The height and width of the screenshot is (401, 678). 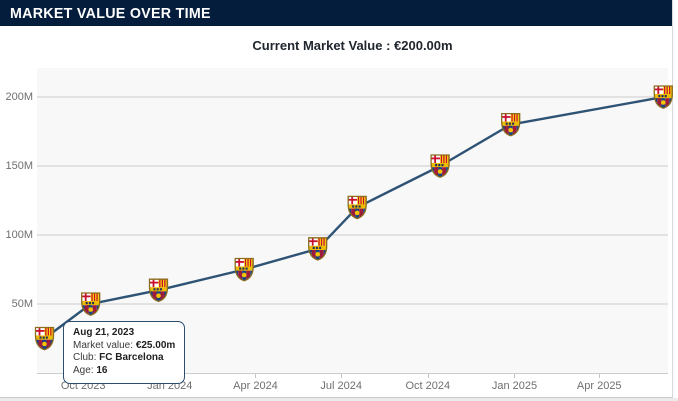 What do you see at coordinates (19, 165) in the screenshot?
I see `y-axis-label: 150M` at bounding box center [19, 165].